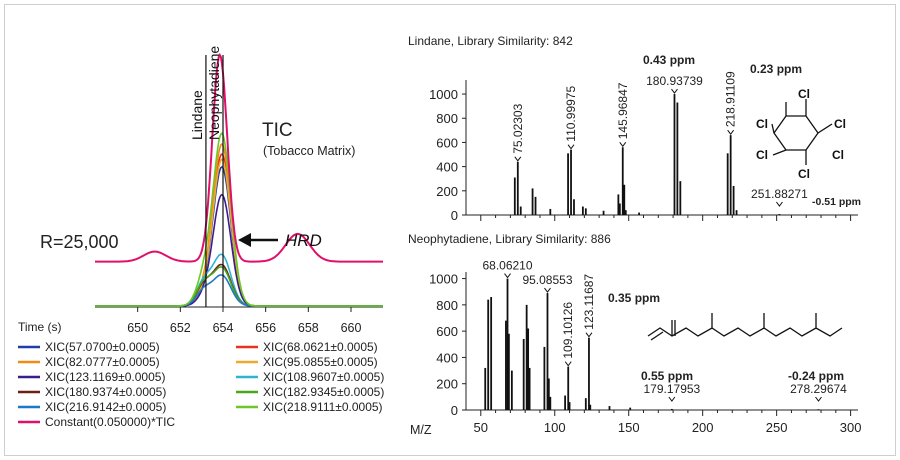  What do you see at coordinates (804, 174) in the screenshot?
I see `atom-cl-3: Cl` at bounding box center [804, 174].